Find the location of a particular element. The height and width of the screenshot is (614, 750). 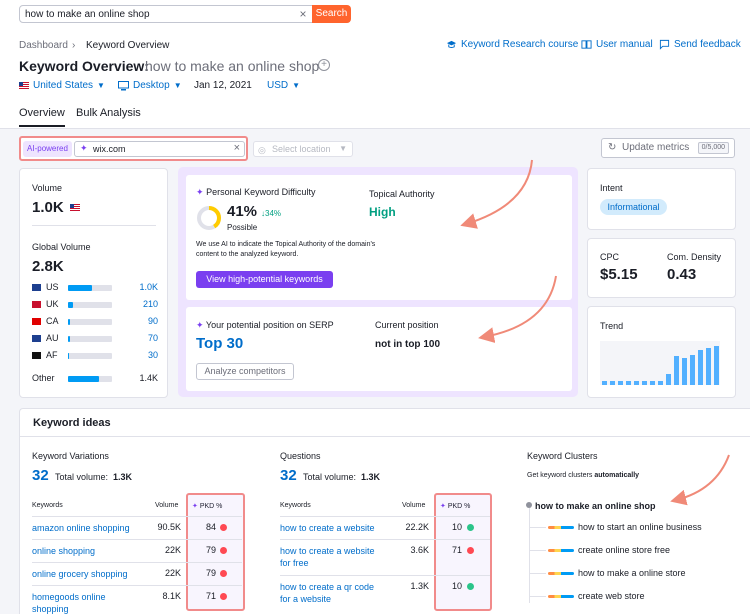

clear-domain-icon: × is located at coordinates (236, 148).